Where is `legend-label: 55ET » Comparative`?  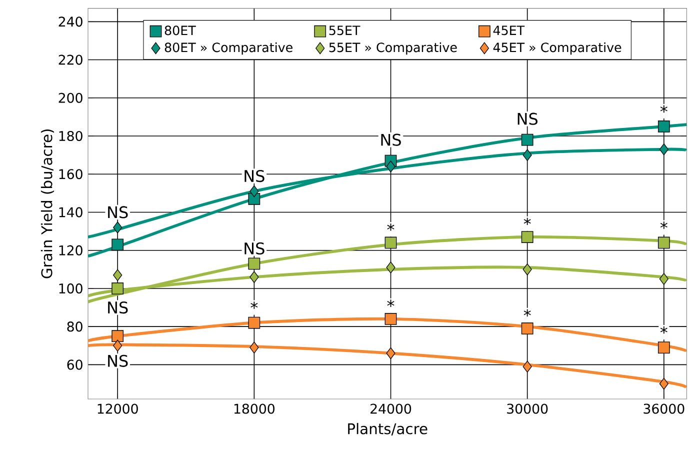
legend-label: 55ET » Comparative is located at coordinates (393, 48).